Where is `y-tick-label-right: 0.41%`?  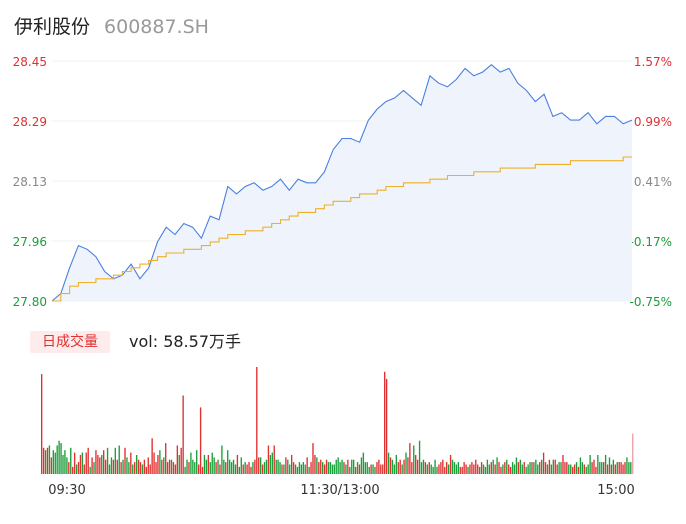
y-tick-label-right: 0.41% is located at coordinates (653, 182).